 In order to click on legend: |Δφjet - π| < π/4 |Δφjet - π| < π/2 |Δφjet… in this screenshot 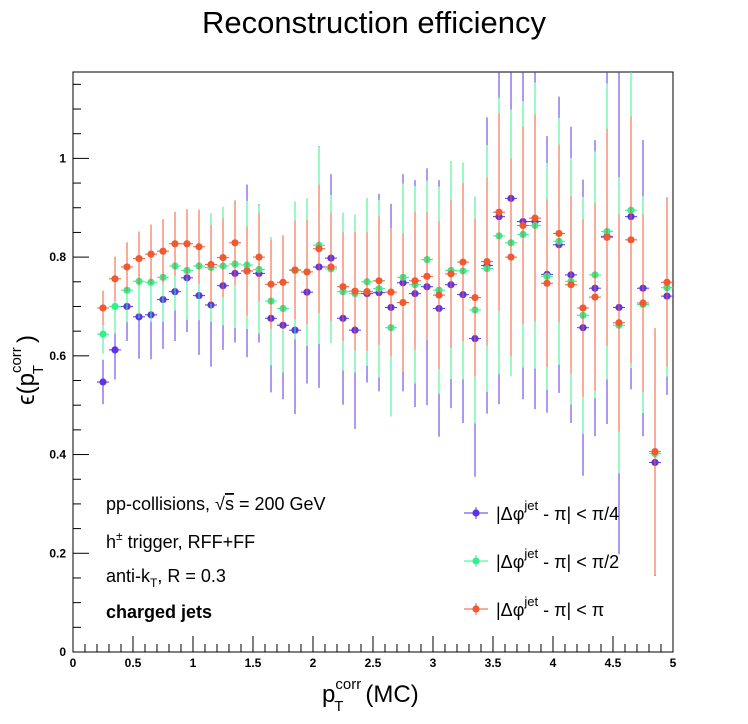, I will do `click(541, 559)`.